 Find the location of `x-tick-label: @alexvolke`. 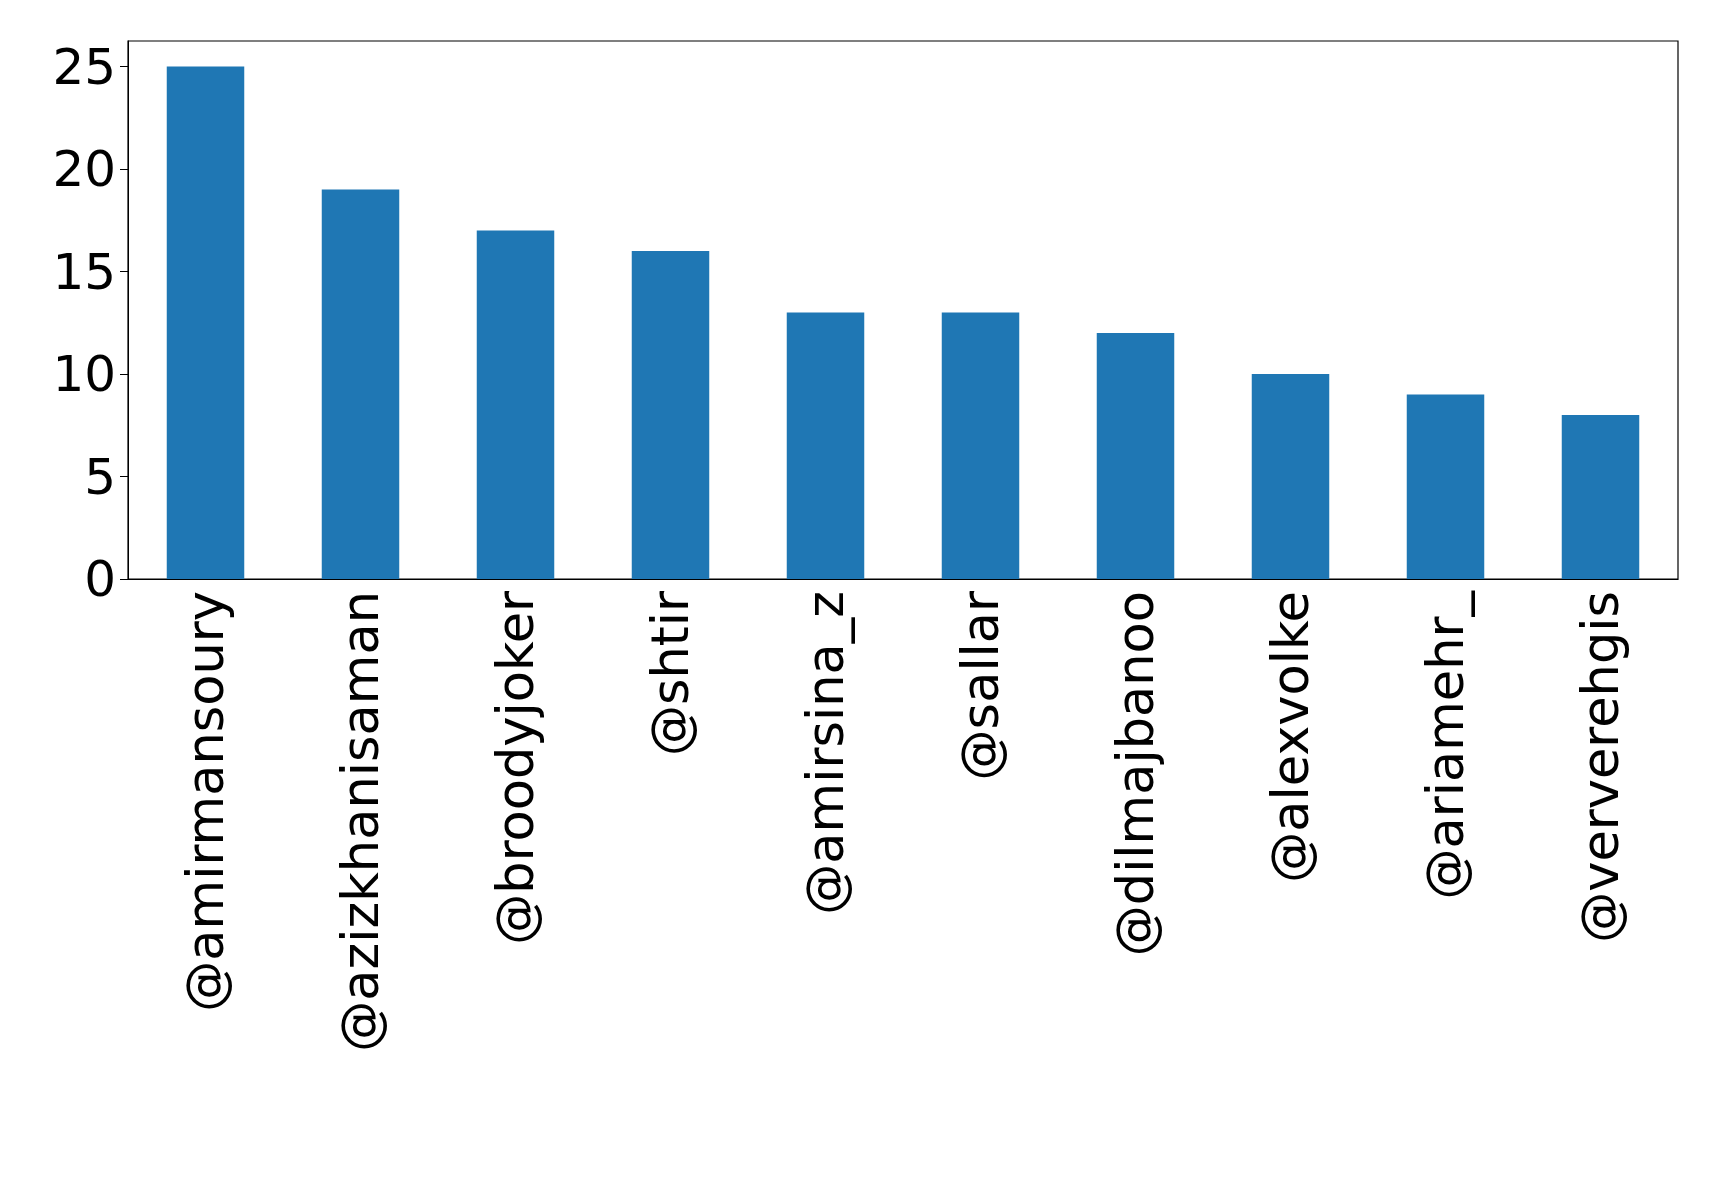

x-tick-label: @alexvolke is located at coordinates (1290, 737).